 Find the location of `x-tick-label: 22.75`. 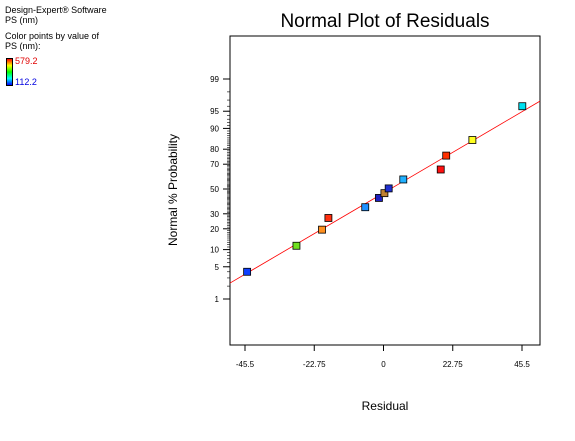

x-tick-label: 22.75 is located at coordinates (453, 364).